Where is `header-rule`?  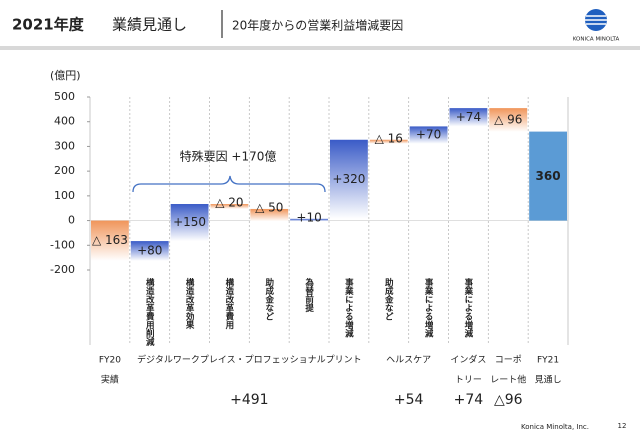
header-rule is located at coordinates (320, 48).